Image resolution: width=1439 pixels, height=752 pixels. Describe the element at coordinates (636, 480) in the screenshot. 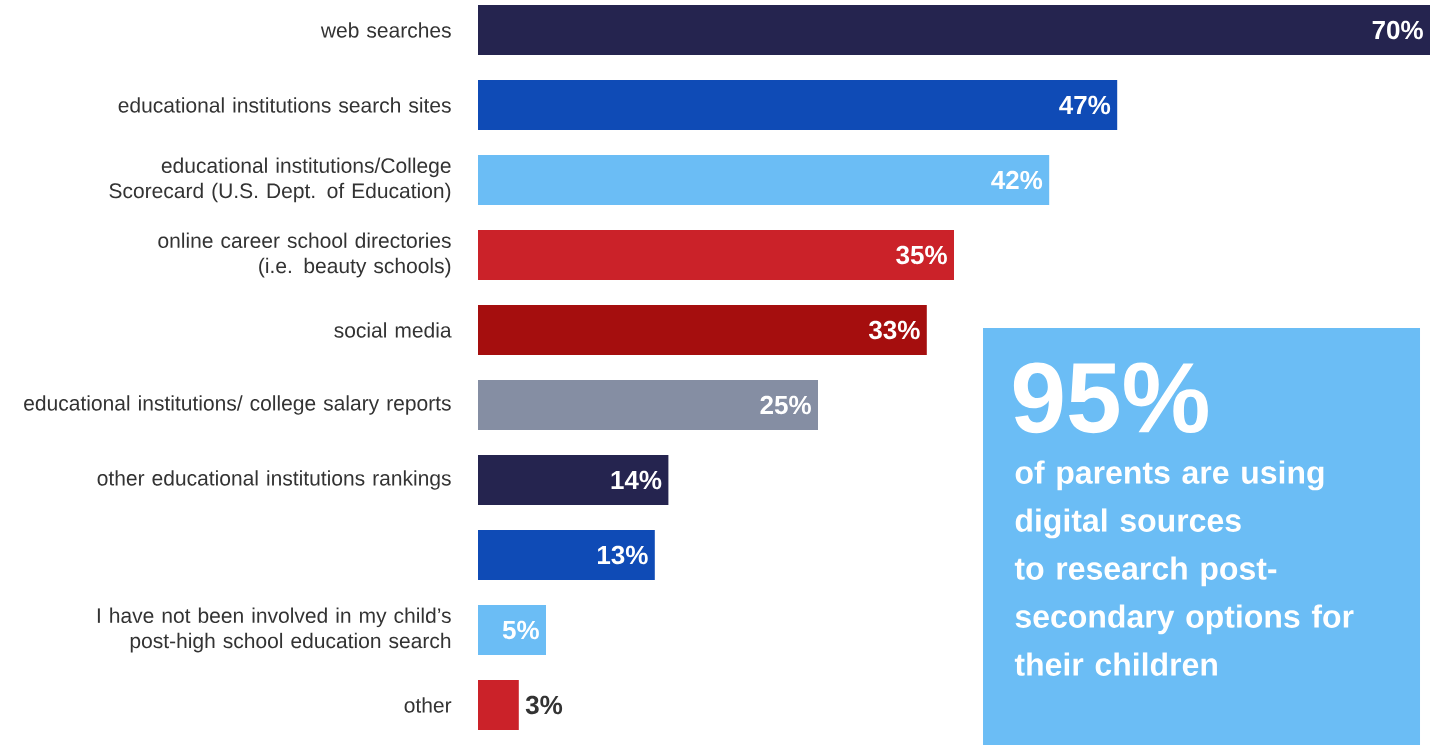

I see `data-label: 14%` at that location.